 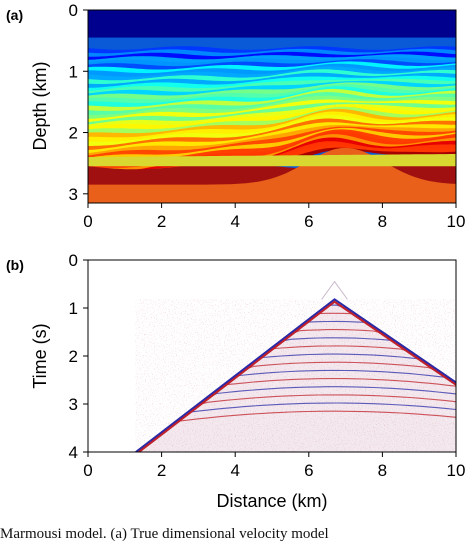 I want to click on a-y-tick-label: 0, so click(x=73, y=10).